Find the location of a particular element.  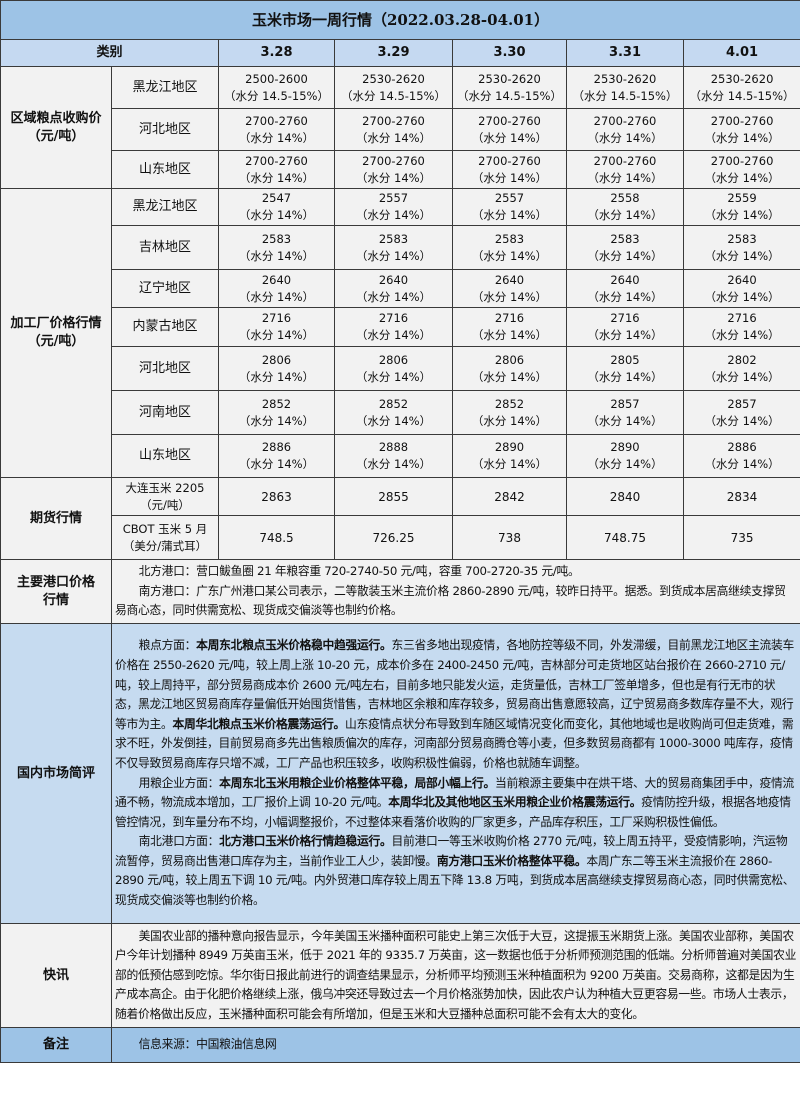

futures-price: 2840 is located at coordinates (625, 496).